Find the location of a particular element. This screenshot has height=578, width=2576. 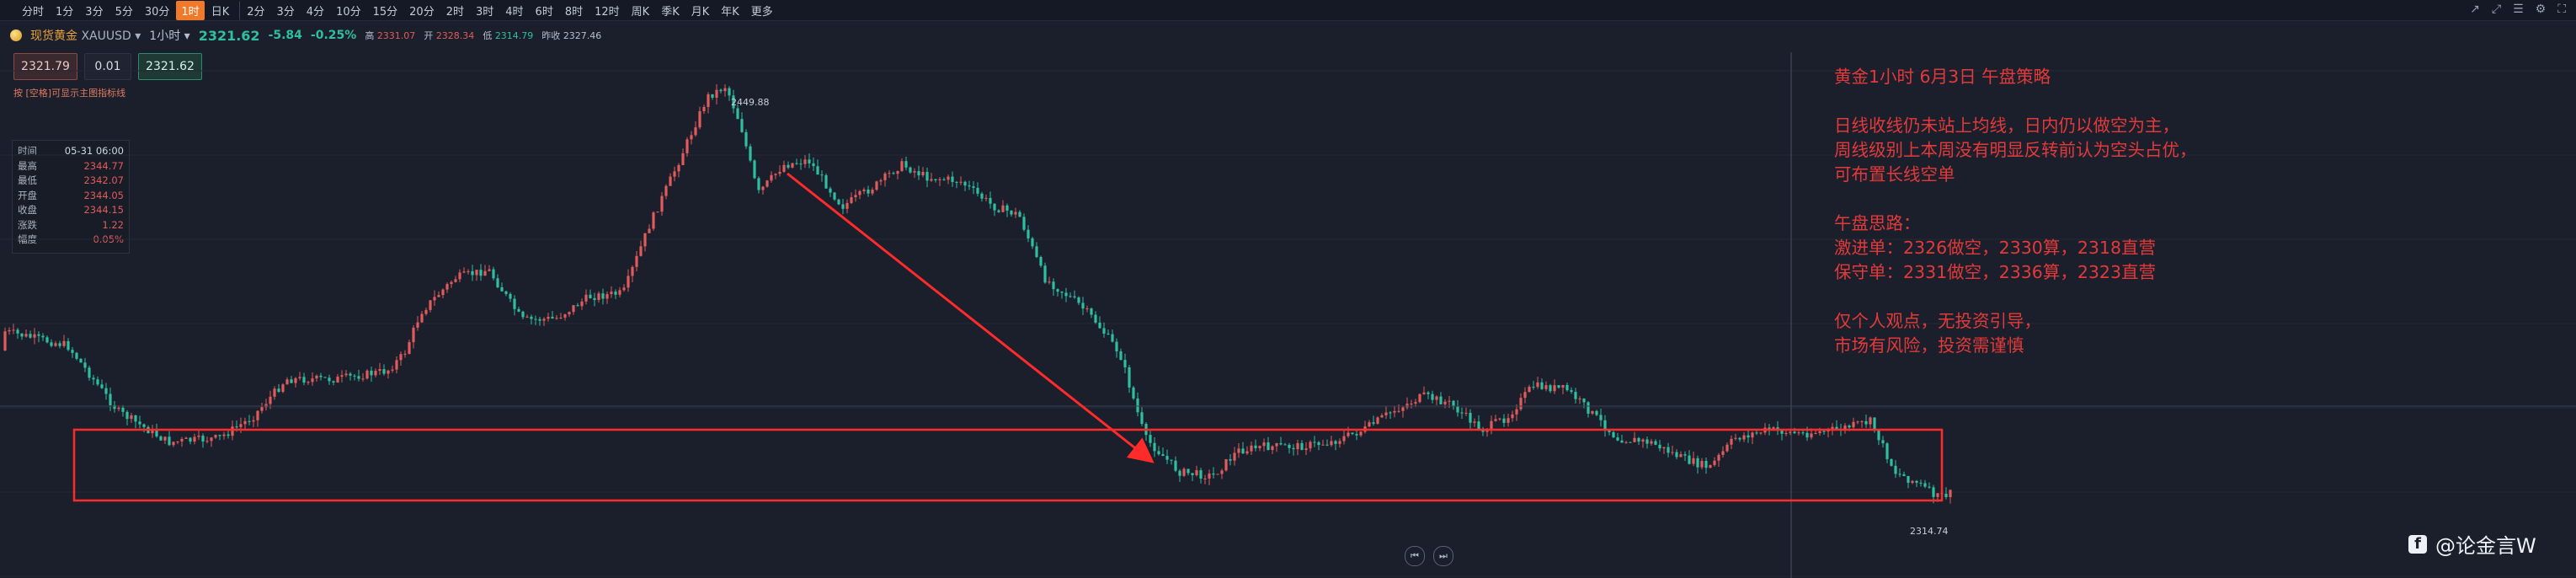

timeframe-10: 10分 is located at coordinates (348, 12).